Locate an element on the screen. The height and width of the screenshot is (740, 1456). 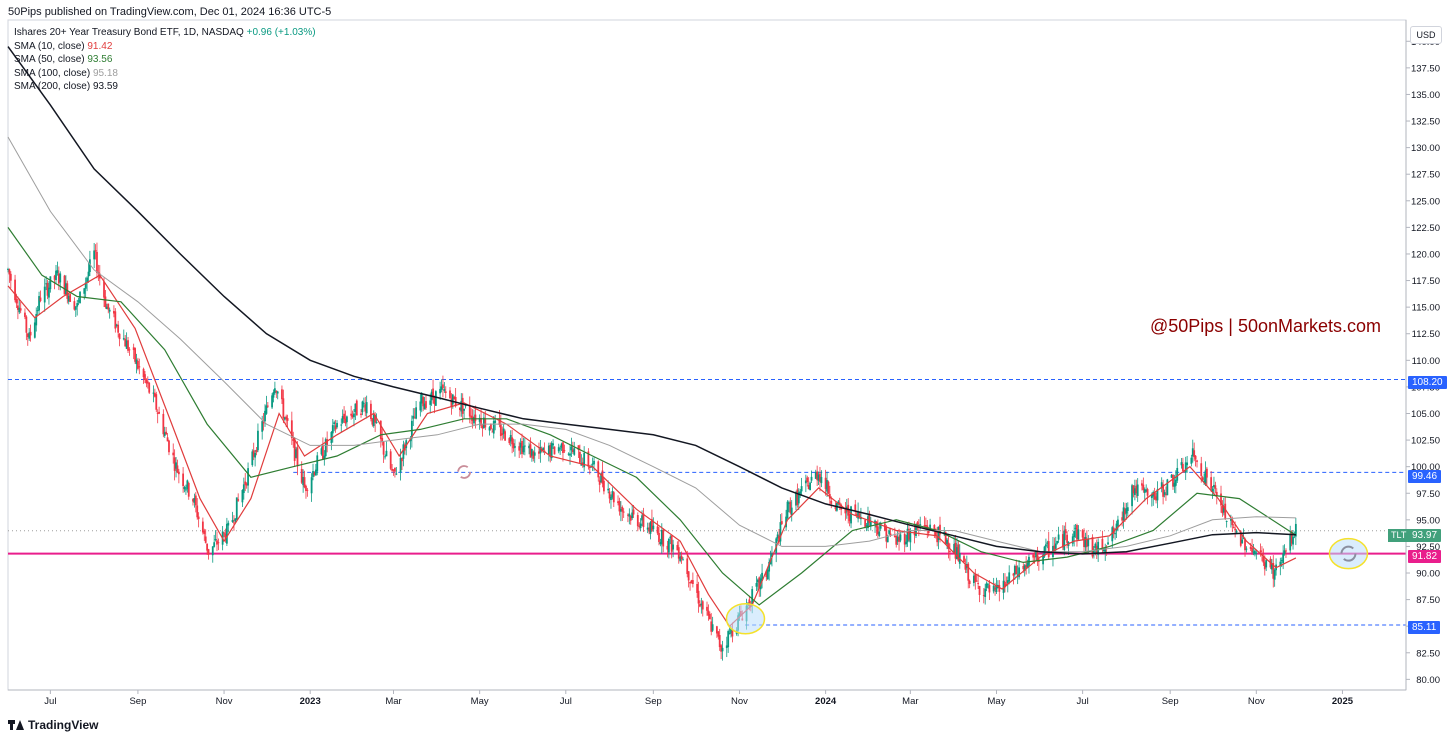
legend-sma200: SMA (200, close) 93.59 is located at coordinates (165, 87).